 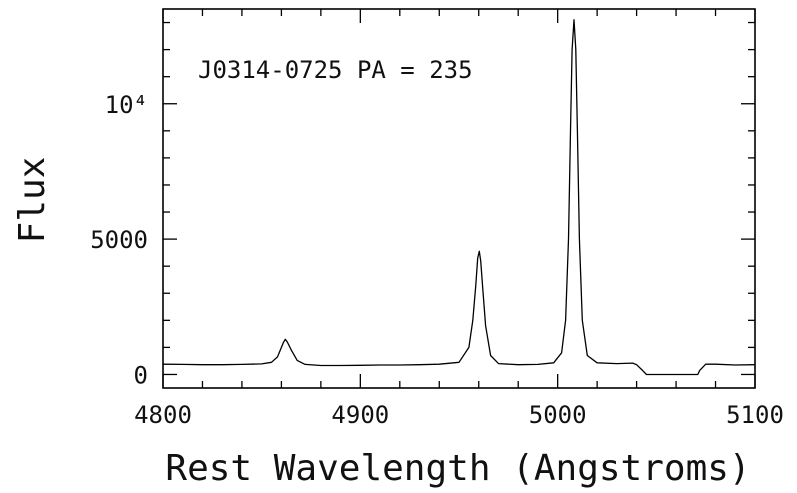 I want to click on x-axis-label: Rest Wavelength (Angstroms), so click(x=457, y=468).